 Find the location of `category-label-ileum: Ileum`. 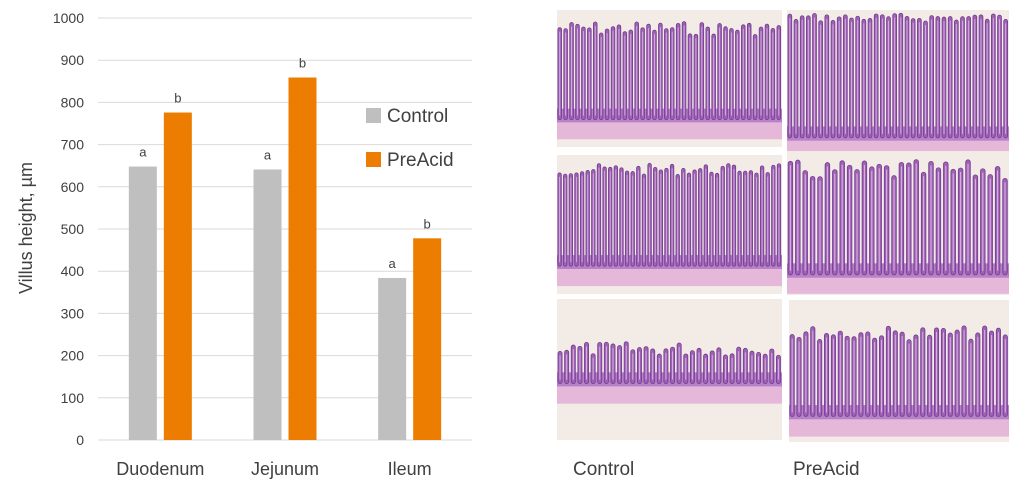

category-label-ileum: Ileum is located at coordinates (410, 469).